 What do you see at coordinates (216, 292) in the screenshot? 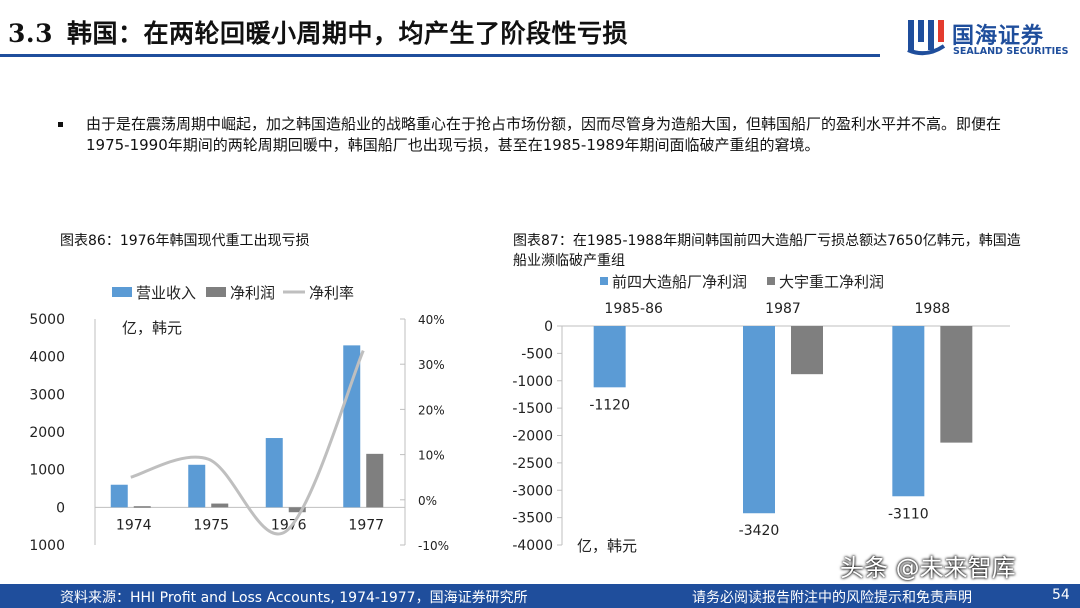
I see `legend-swatch-净利润` at bounding box center [216, 292].